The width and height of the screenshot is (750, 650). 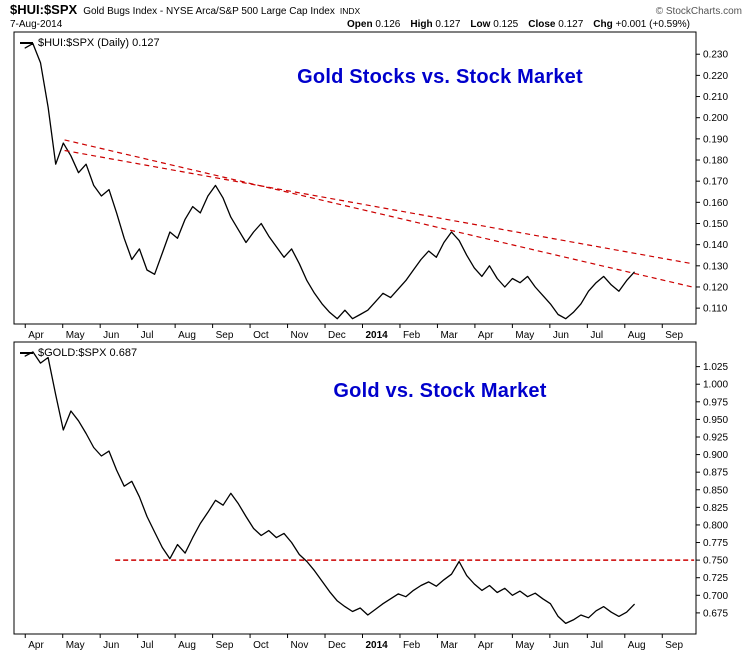 What do you see at coordinates (715, 118) in the screenshot?
I see `svg-text: 0.200` at bounding box center [715, 118].